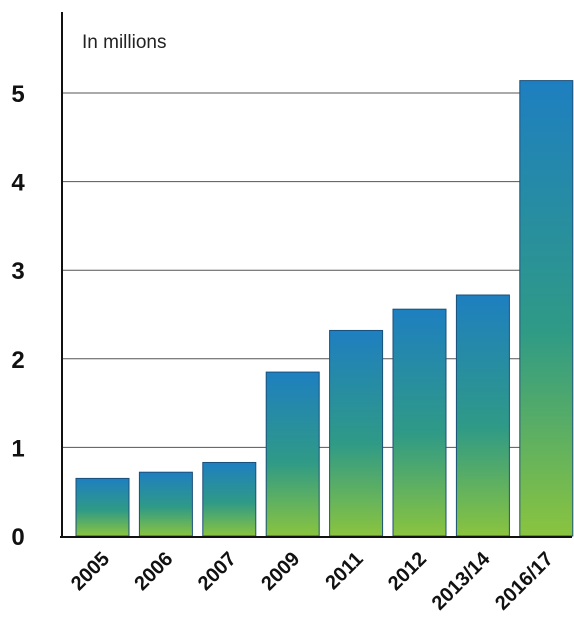  Describe the element at coordinates (102, 507) in the screenshot. I see `bar-2005` at that location.